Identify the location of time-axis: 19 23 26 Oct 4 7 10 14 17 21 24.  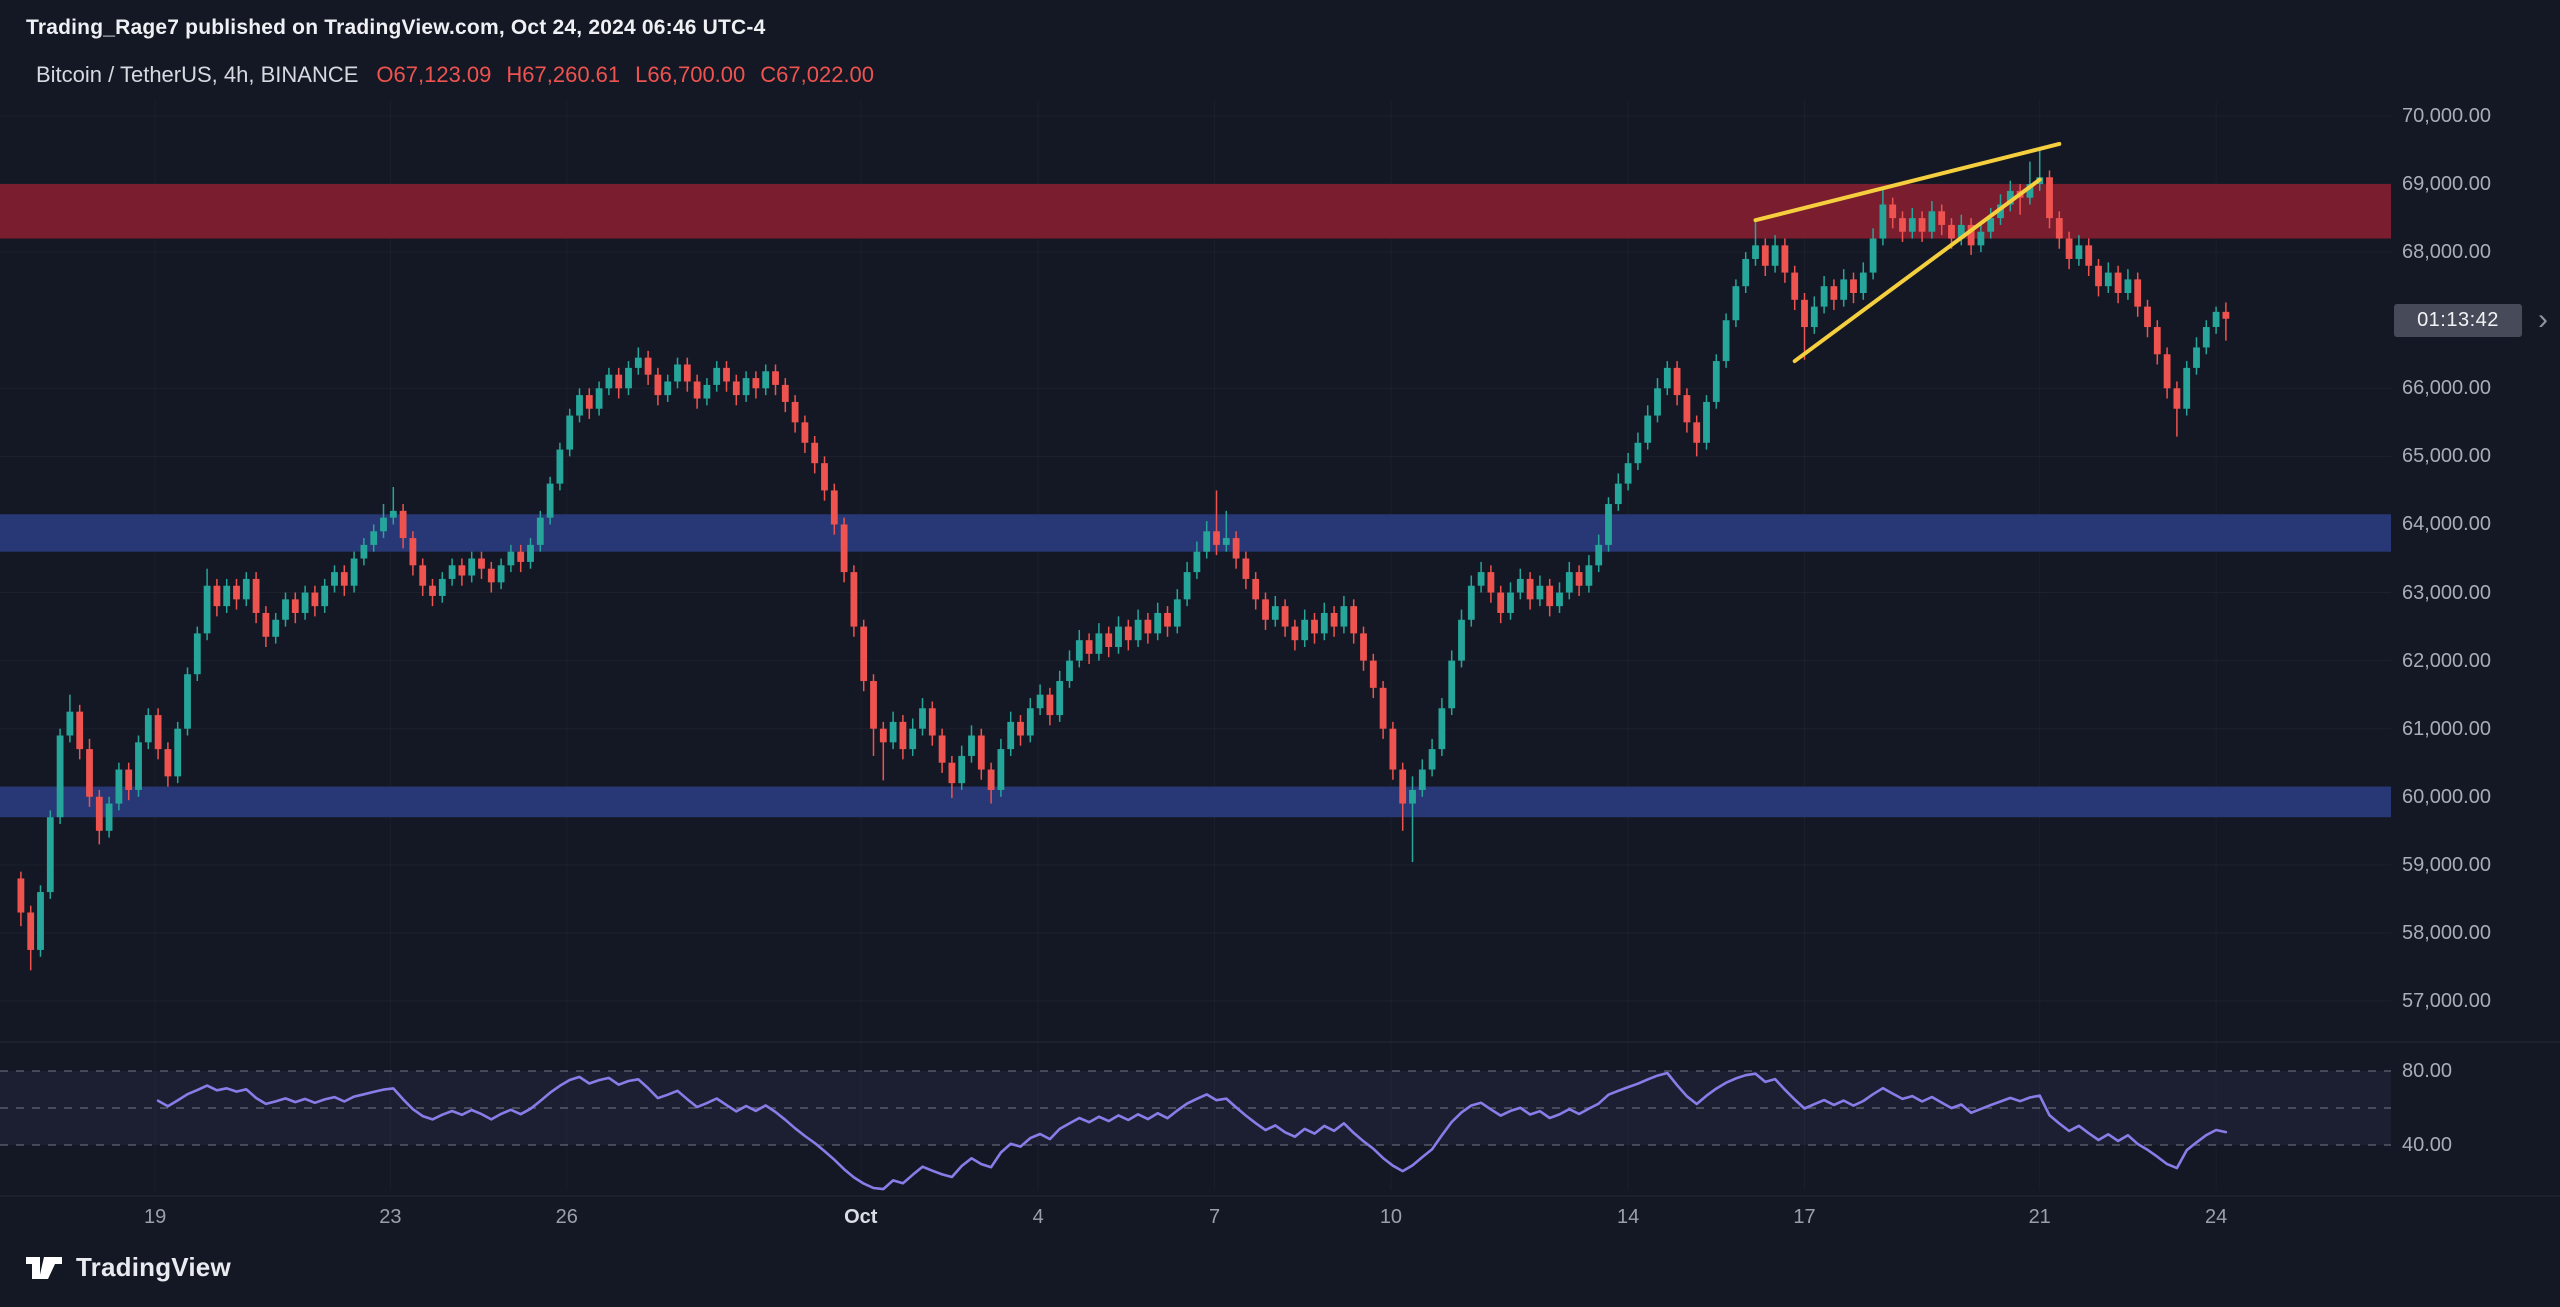
(1280, 1219).